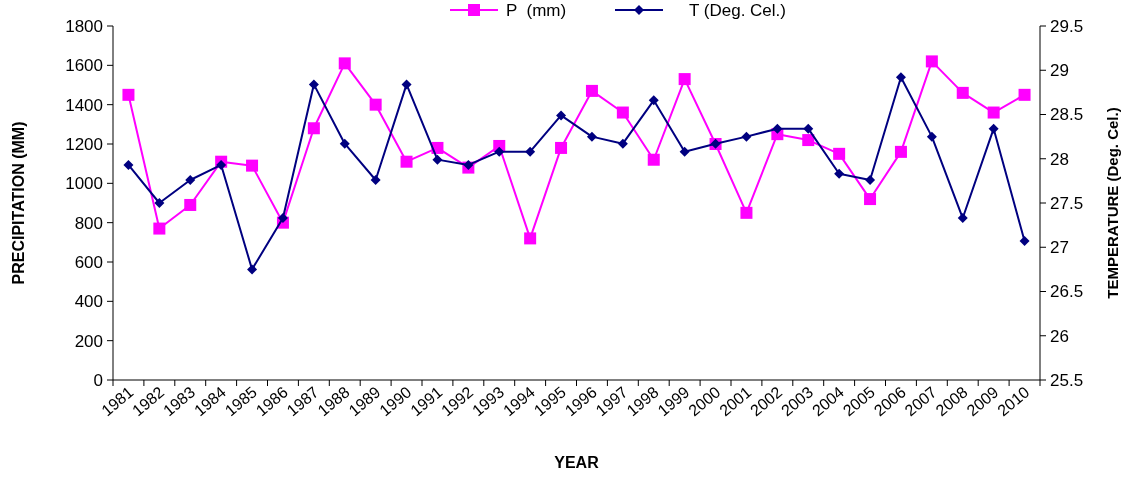 Image resolution: width=1129 pixels, height=478 pixels. I want to click on y2-tick-label: 26, so click(1059, 336).